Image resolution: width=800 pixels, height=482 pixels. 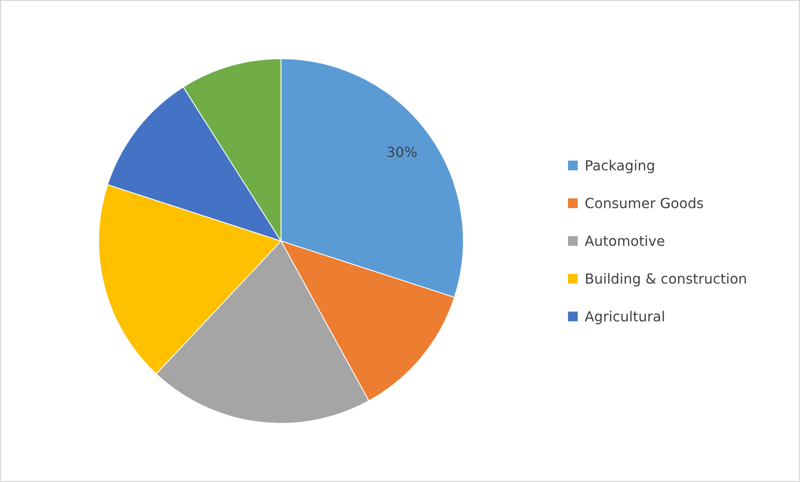 What do you see at coordinates (666, 279) in the screenshot?
I see `legend-label: Building & construction` at bounding box center [666, 279].